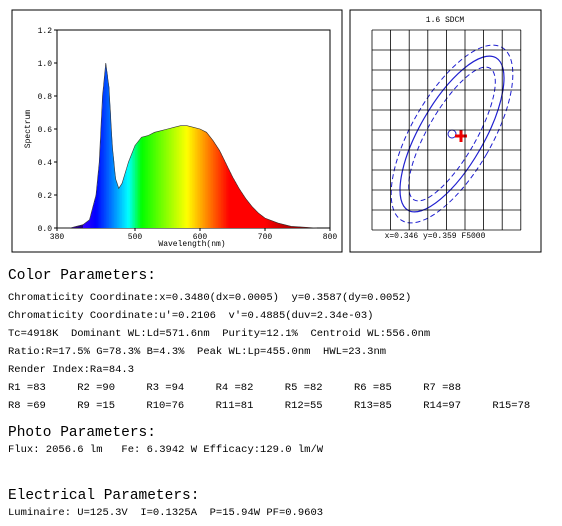  Describe the element at coordinates (27, 406) in the screenshot. I see `ri-value: R8 =69` at that location.